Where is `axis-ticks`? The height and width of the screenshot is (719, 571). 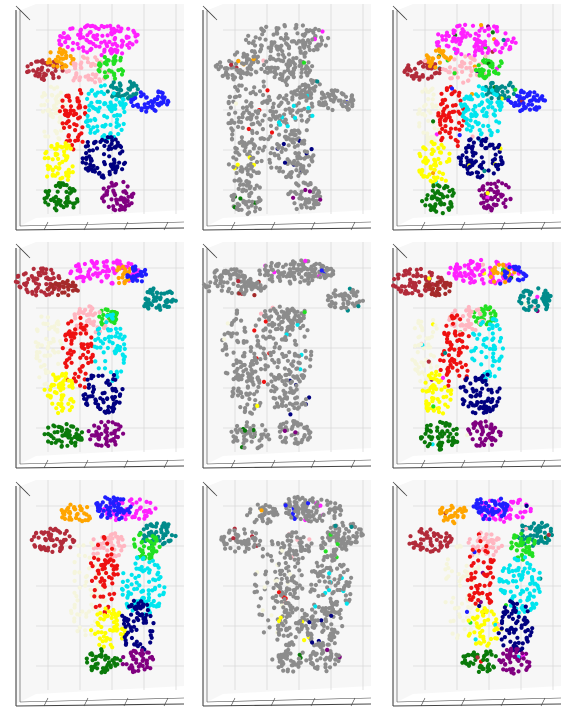
axis-ticks is located at coordinates (469, 594).